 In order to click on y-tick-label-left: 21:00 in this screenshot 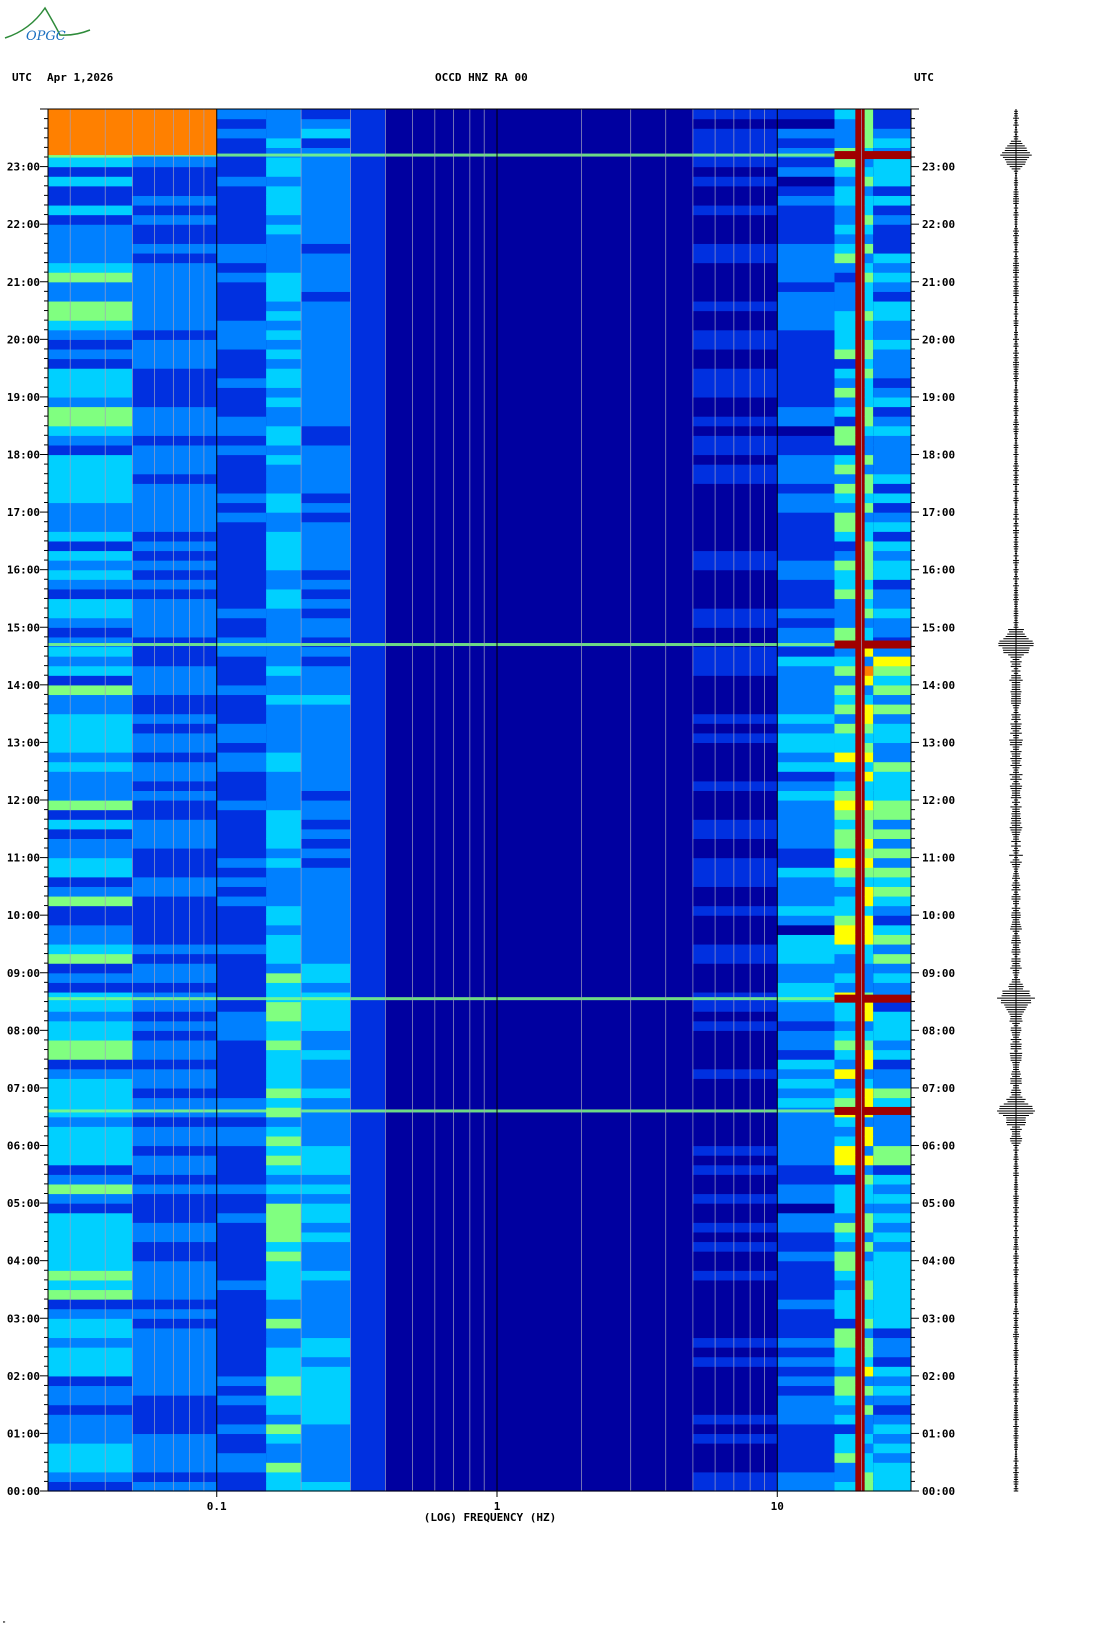, I will do `click(23, 282)`.